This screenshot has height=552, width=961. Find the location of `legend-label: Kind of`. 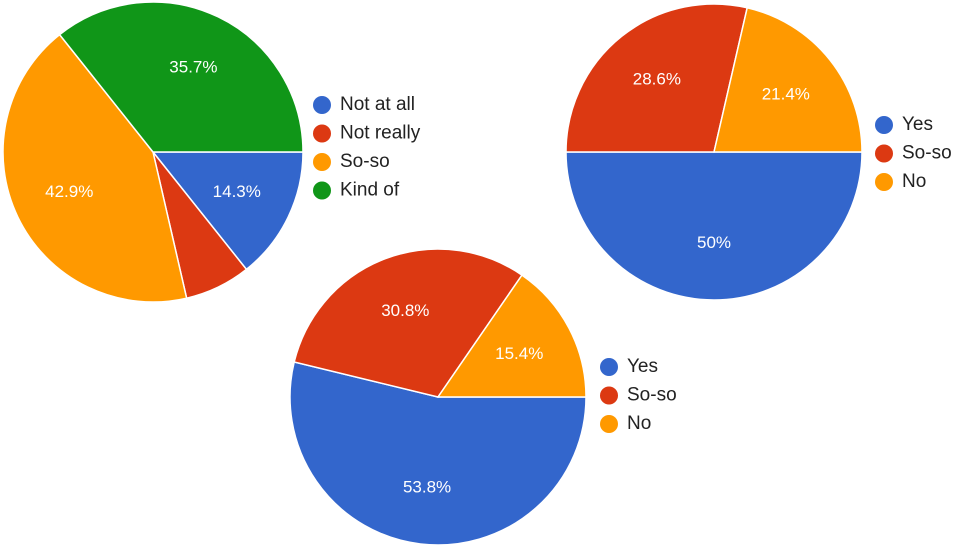

legend-label: Kind of is located at coordinates (370, 190).